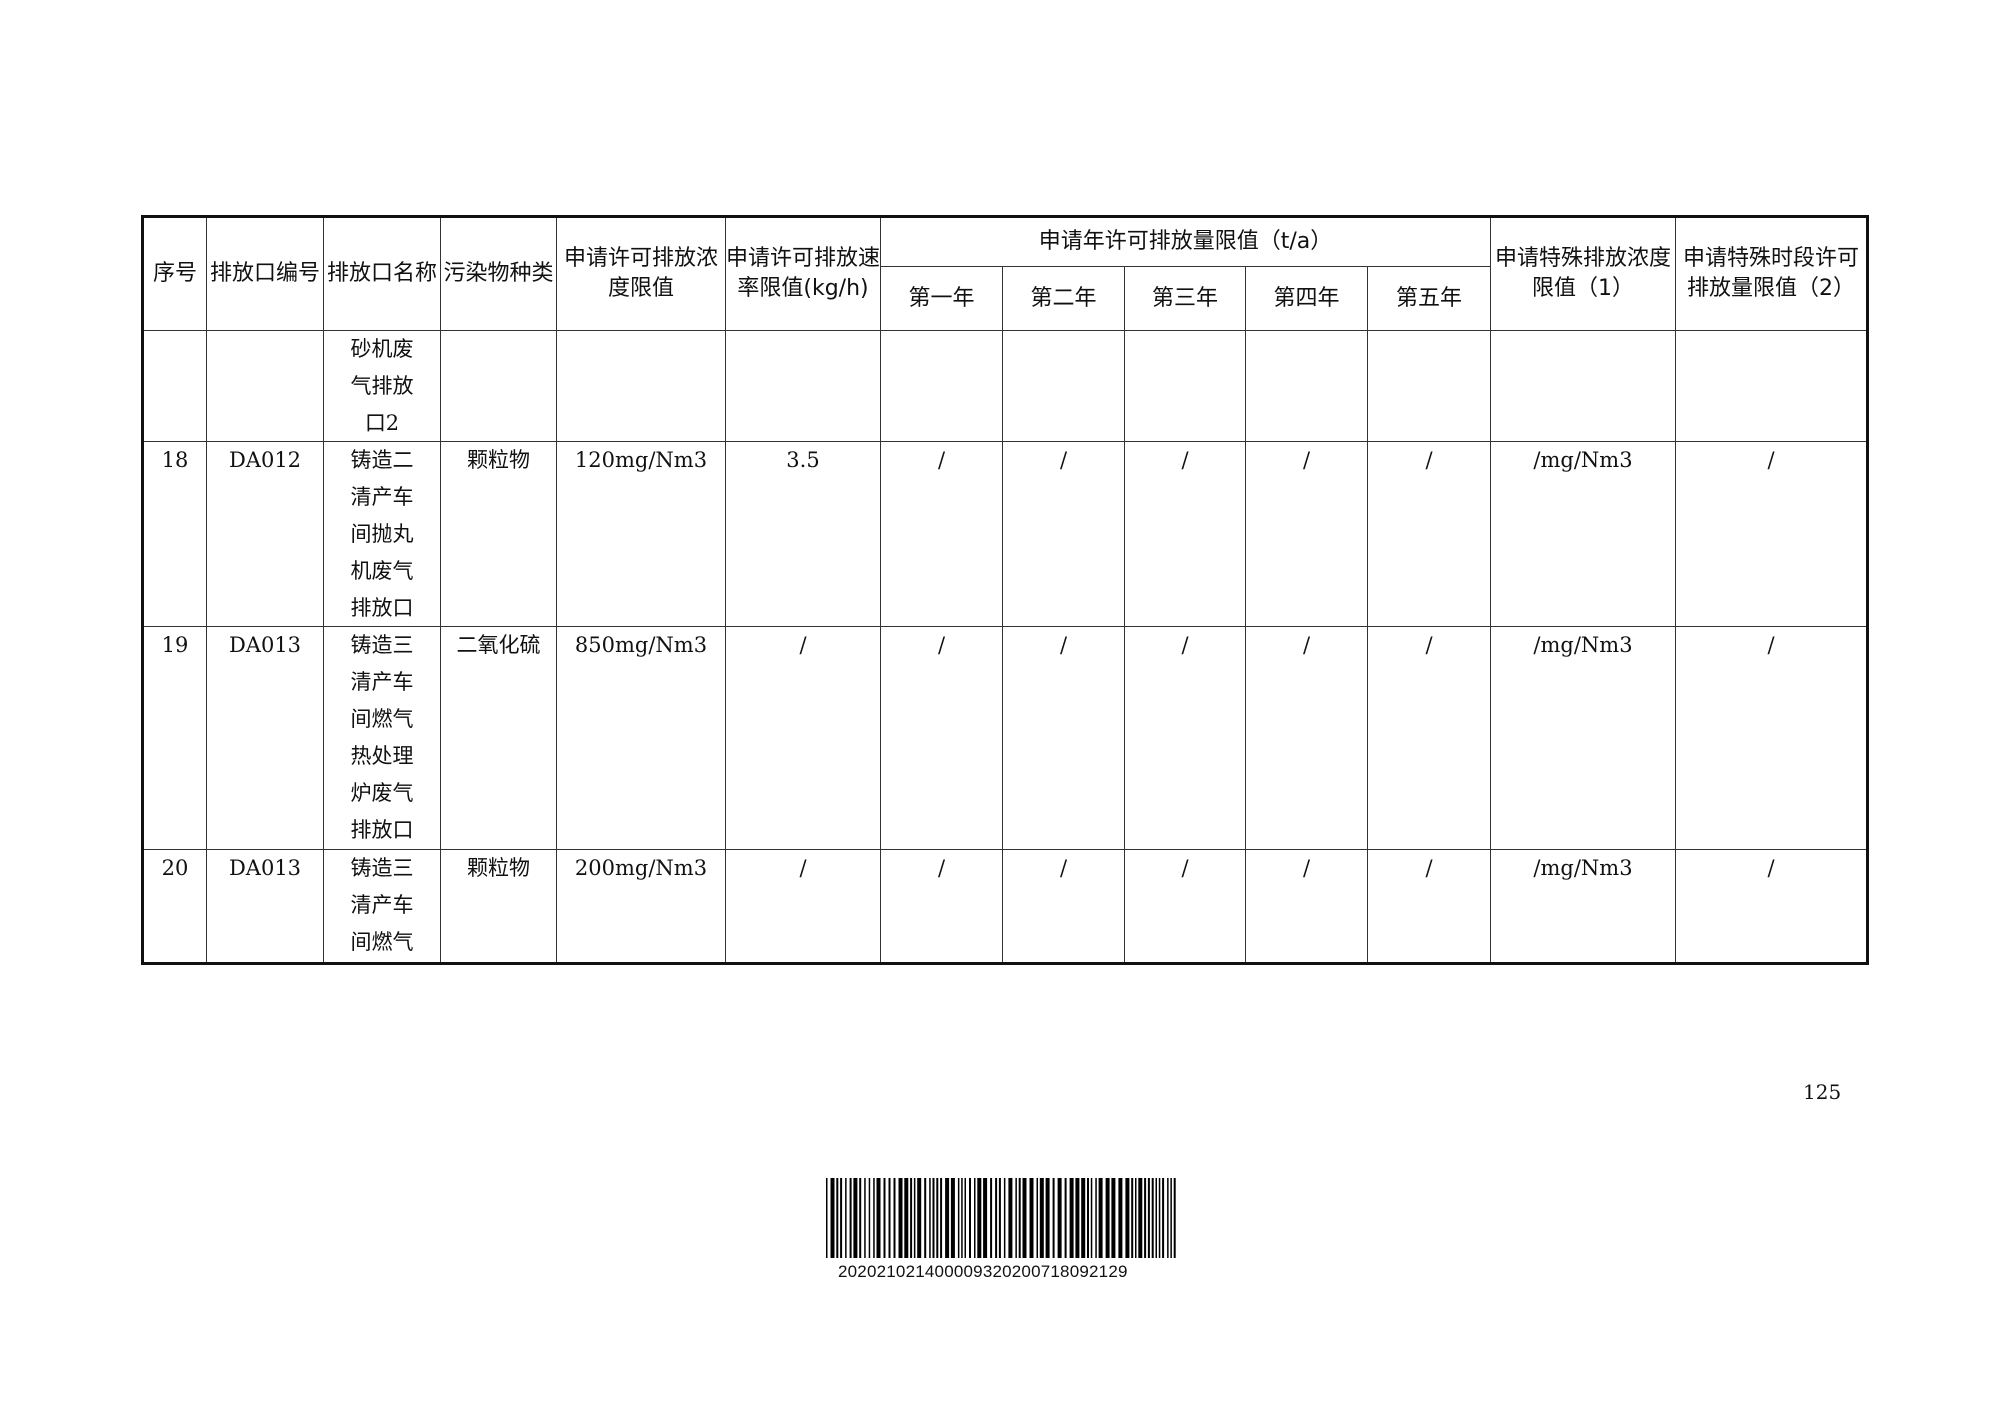 The width and height of the screenshot is (1995, 1411). I want to click on pollutant-text, so click(499, 386).